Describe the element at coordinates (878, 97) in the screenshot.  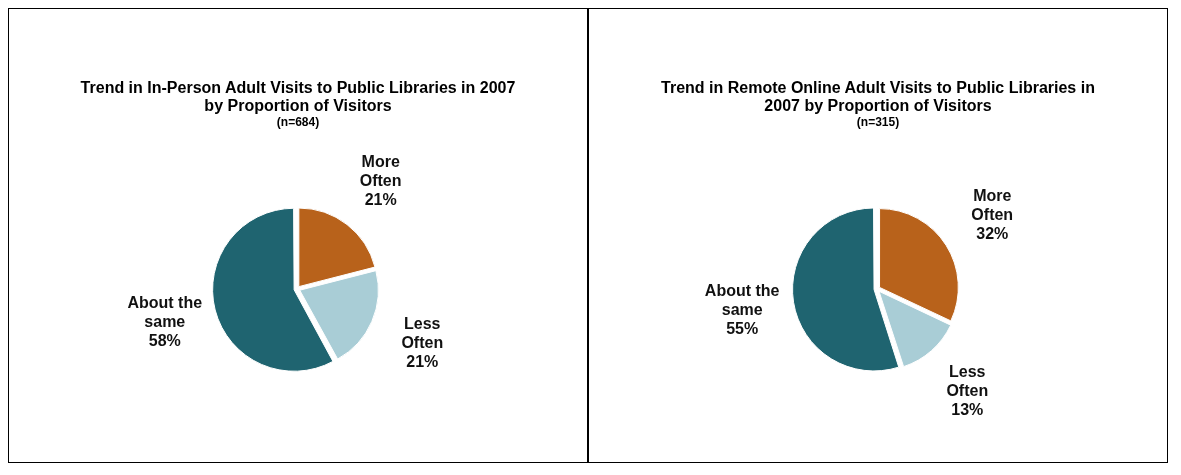
I see `chart-title: Trend in Remote Online Adult Visits to Public Libraries in 2007 by Proportion of Visitors` at that location.